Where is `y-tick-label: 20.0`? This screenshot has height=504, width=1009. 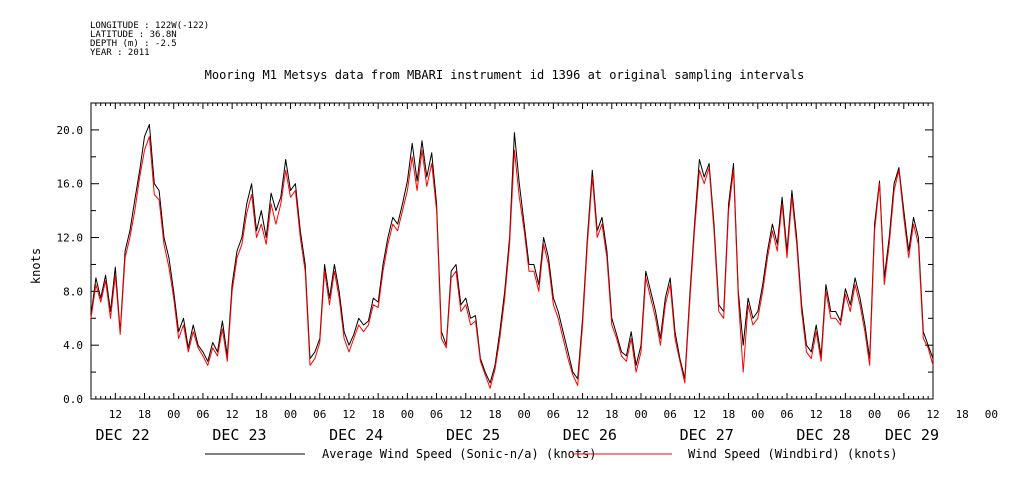
y-tick-label: 20.0 is located at coordinates (70, 130).